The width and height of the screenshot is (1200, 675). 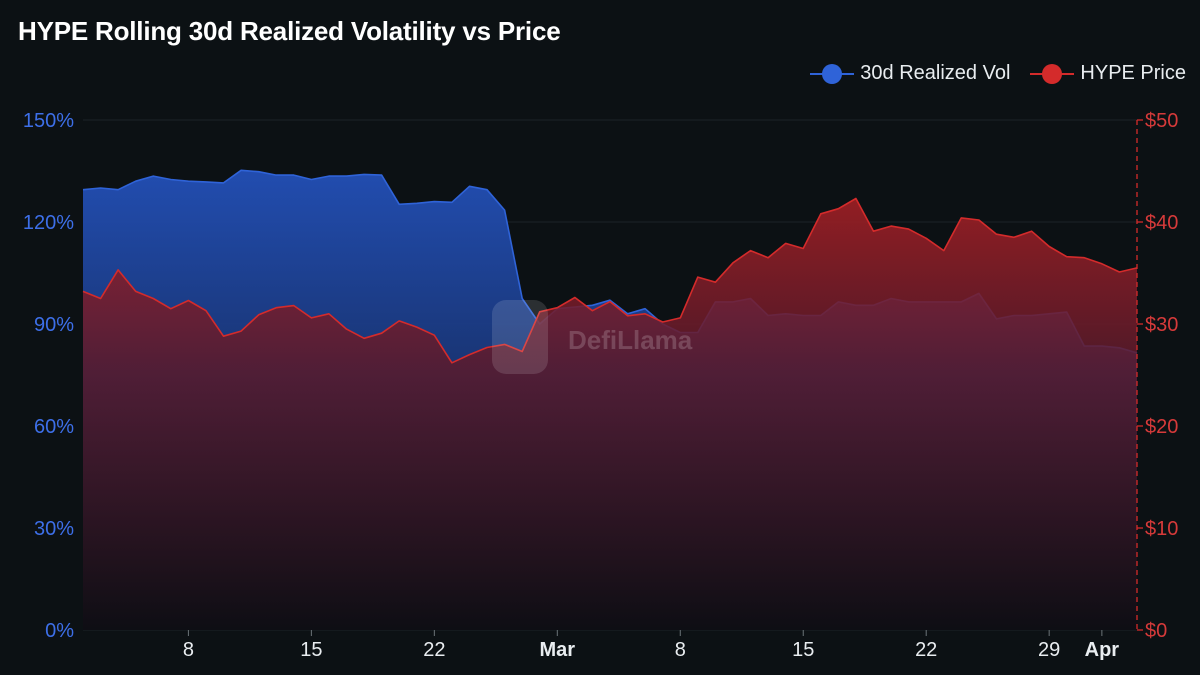 I want to click on legend-item-vol: 30d Realized Vol, so click(x=910, y=73).